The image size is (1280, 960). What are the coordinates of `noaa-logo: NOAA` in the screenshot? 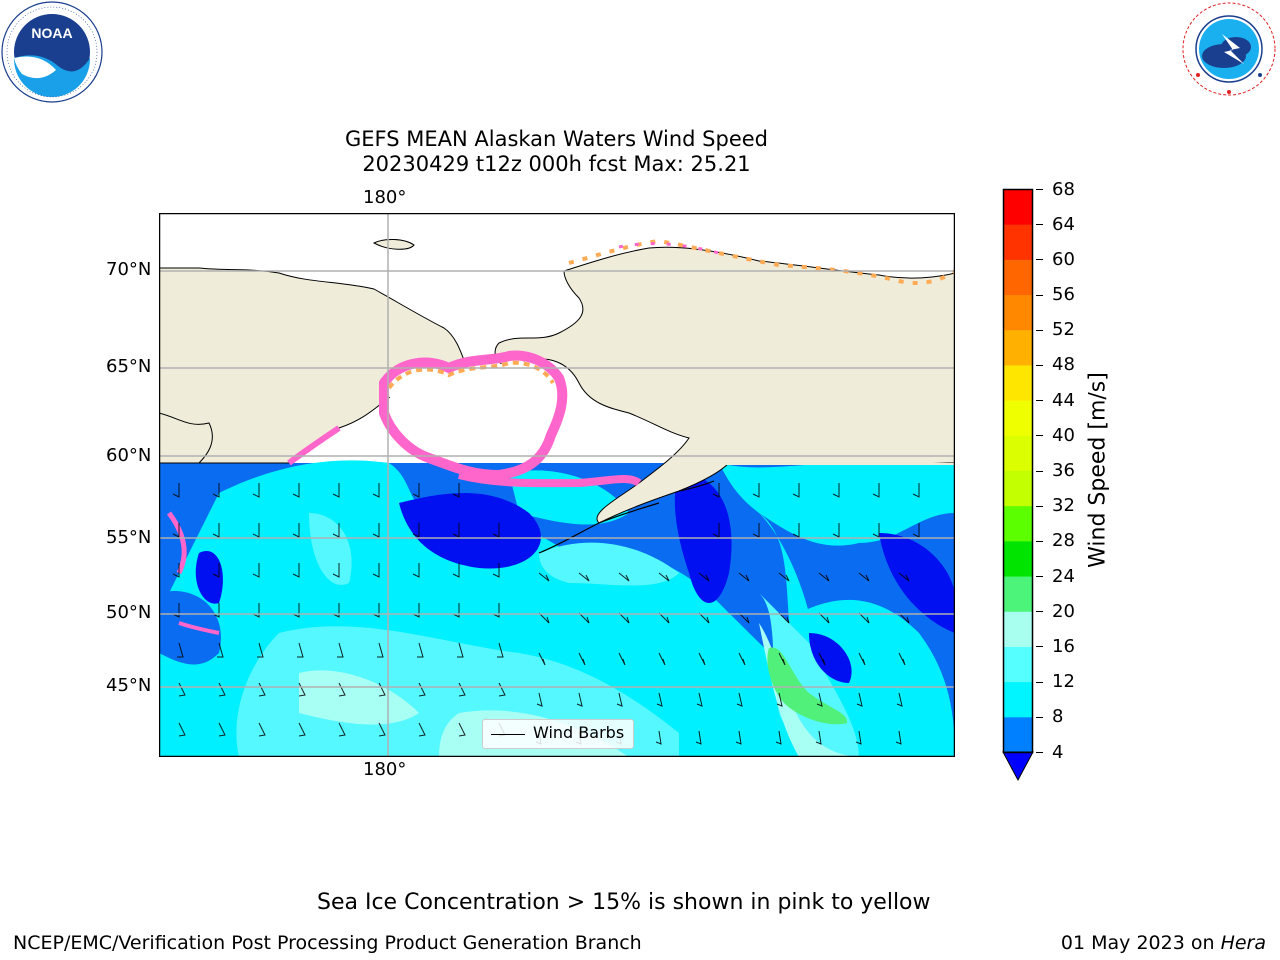 It's located at (52, 52).